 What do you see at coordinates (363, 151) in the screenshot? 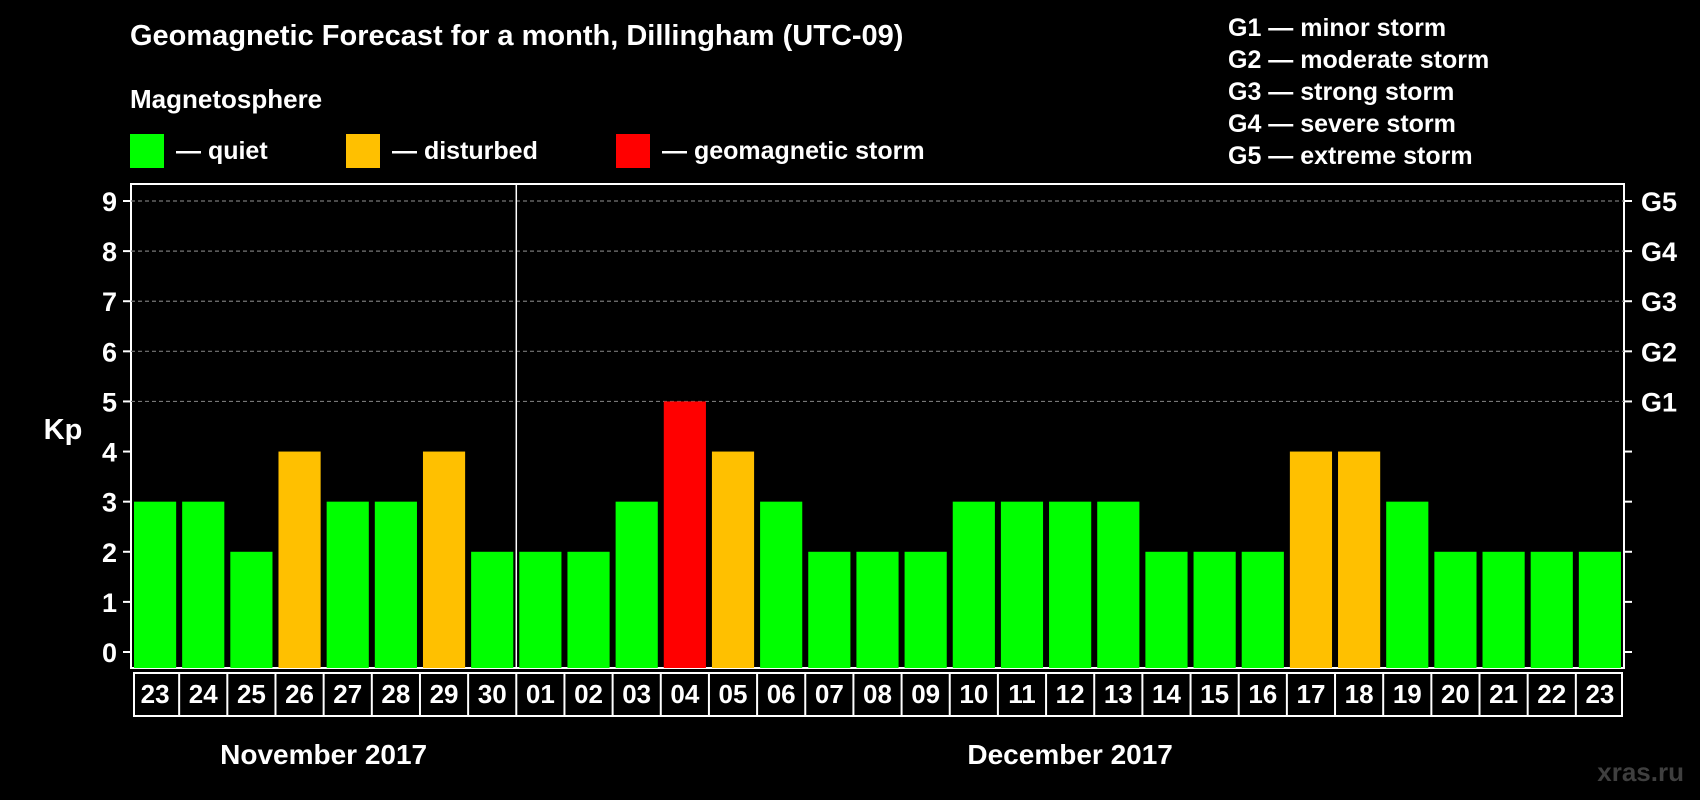
I see `legend-swatch-disturbed` at bounding box center [363, 151].